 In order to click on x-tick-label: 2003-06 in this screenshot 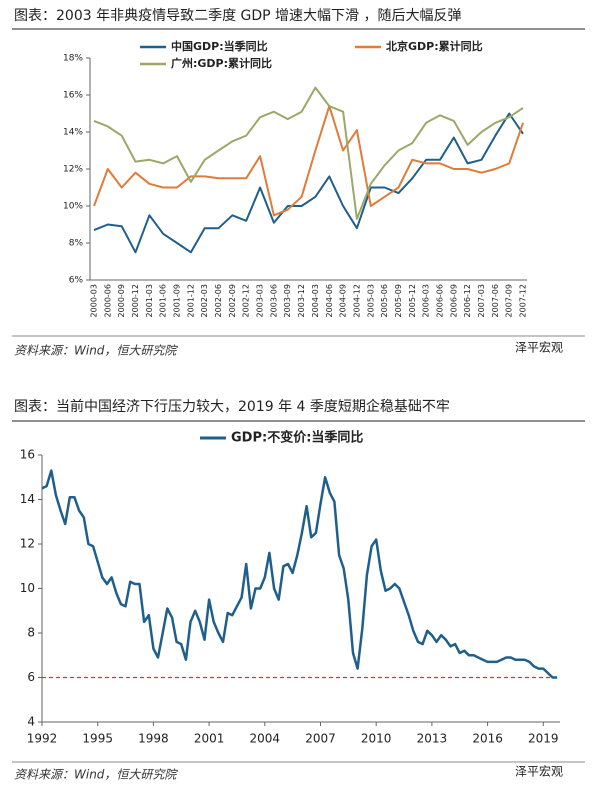, I will do `click(273, 300)`.